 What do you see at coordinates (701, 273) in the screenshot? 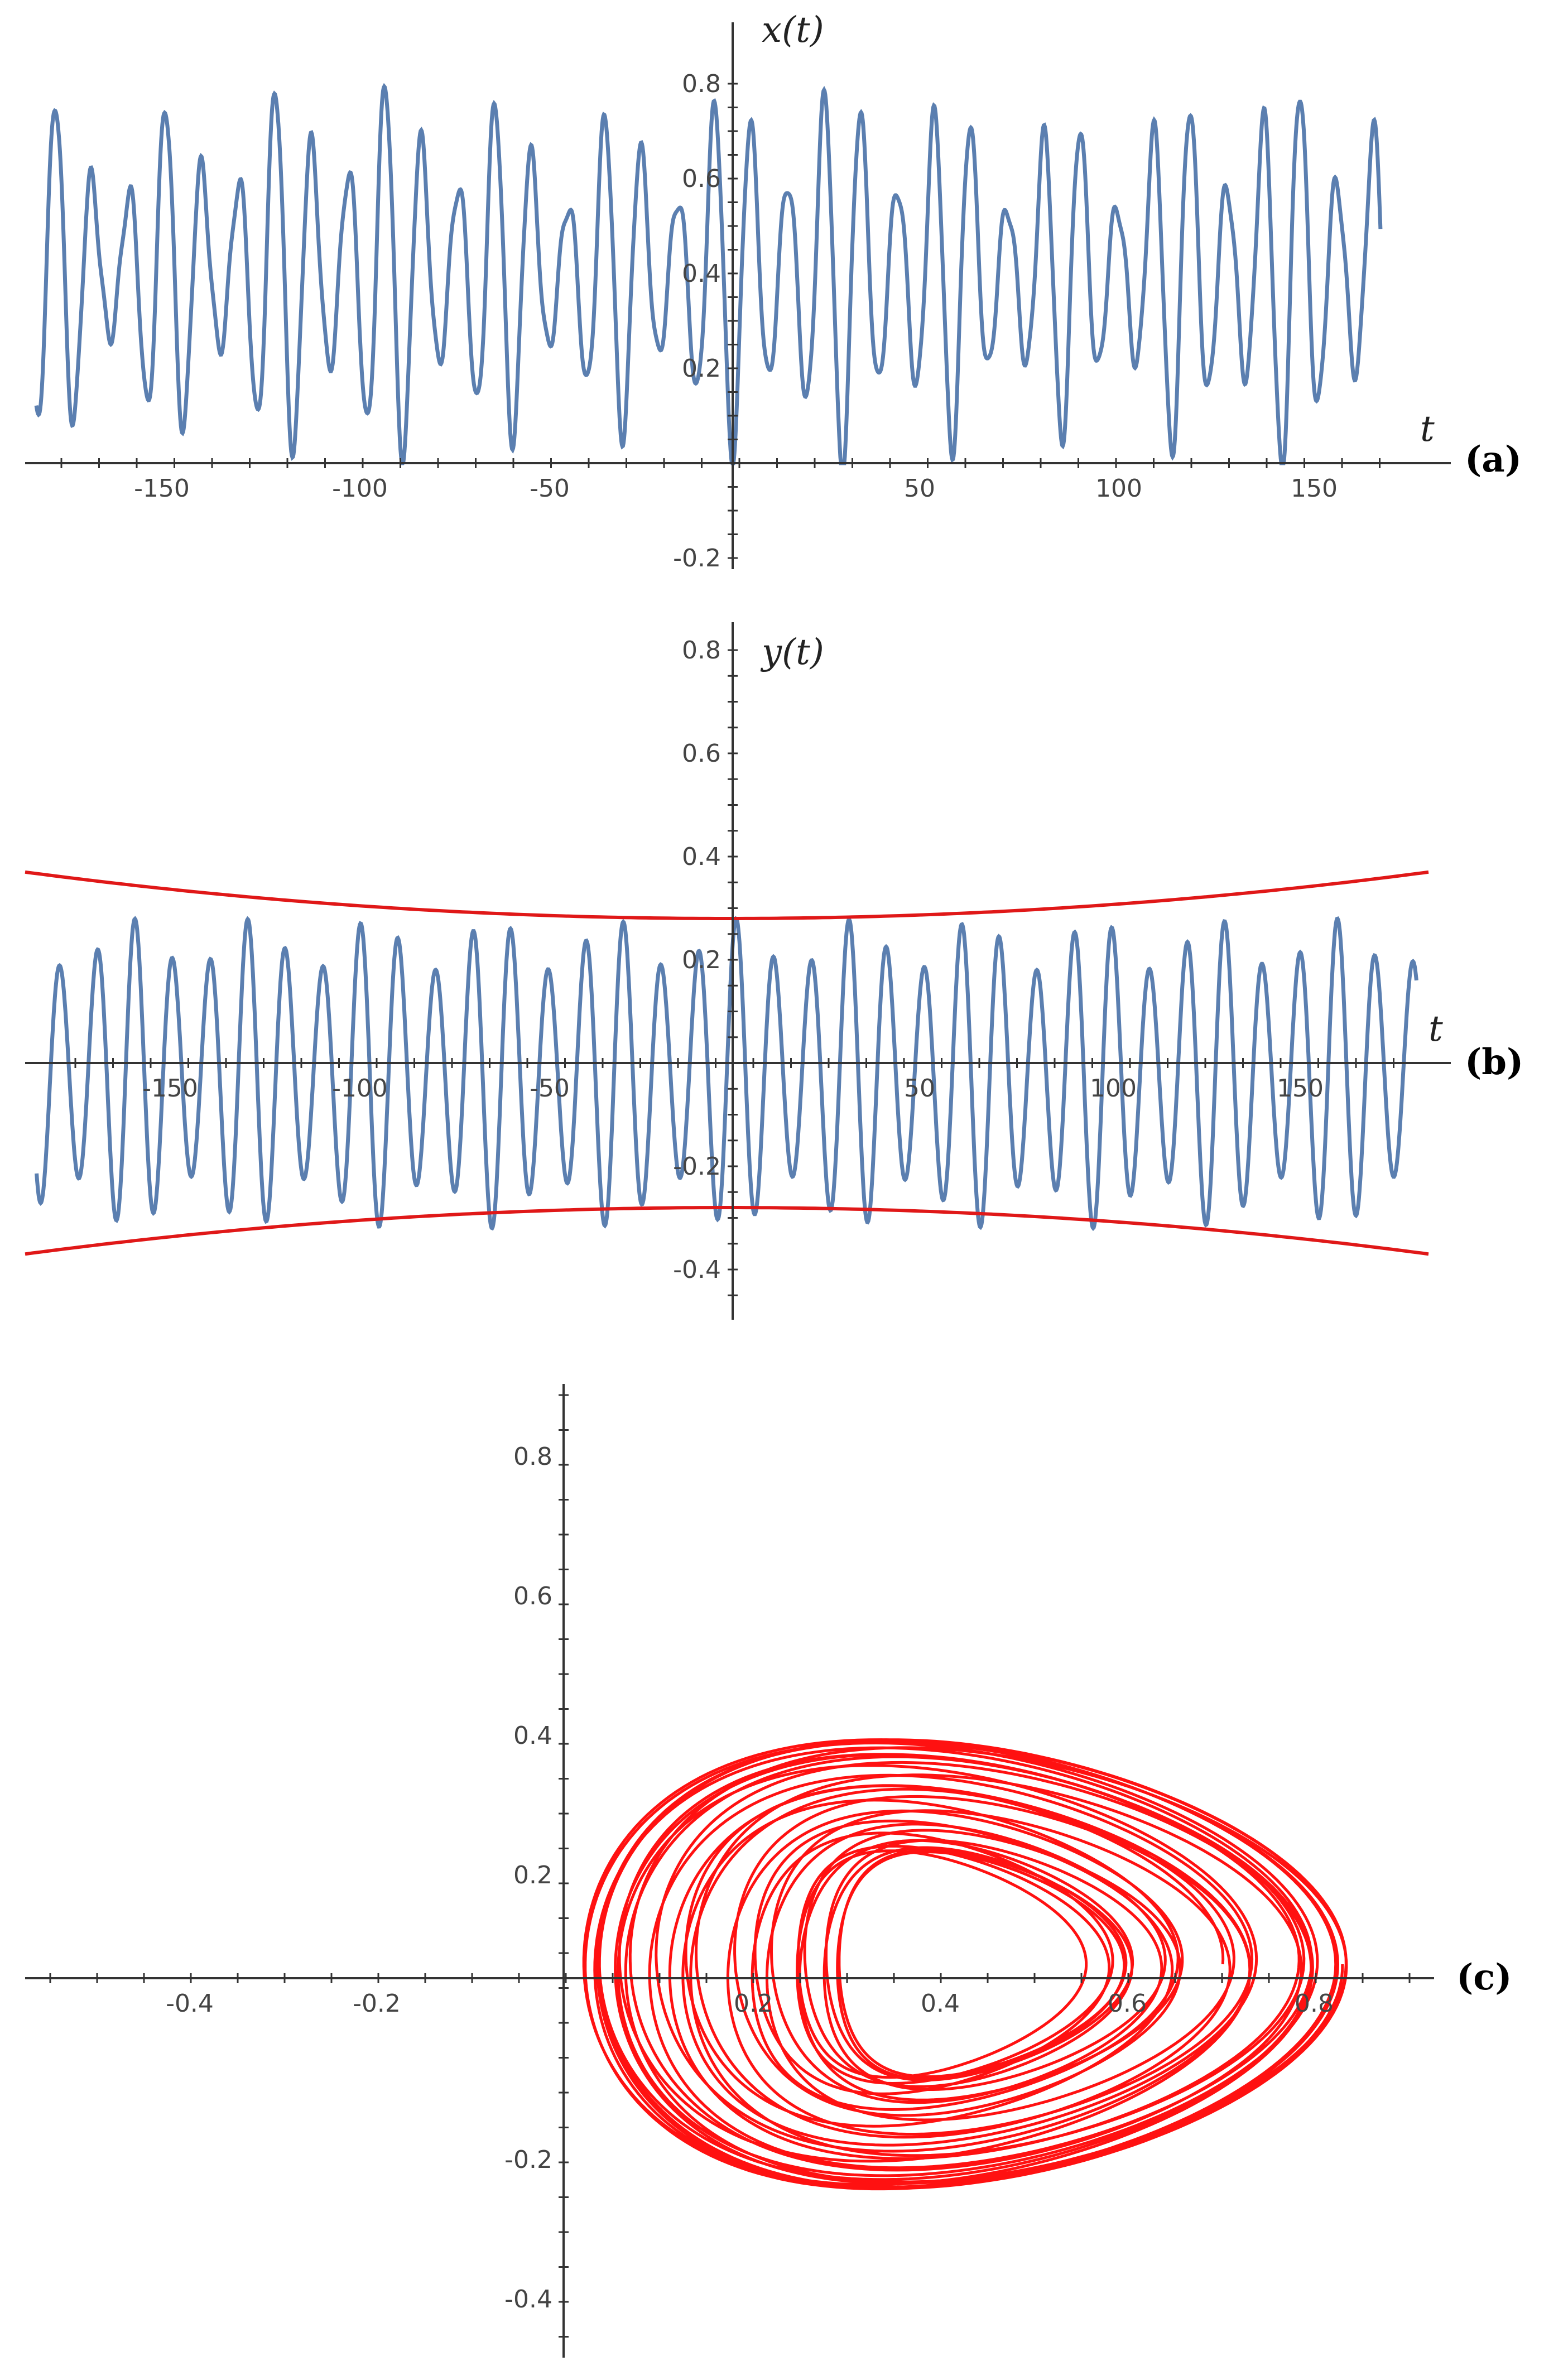
I see `panel-a-y-tick-label: 0.4` at bounding box center [701, 273].